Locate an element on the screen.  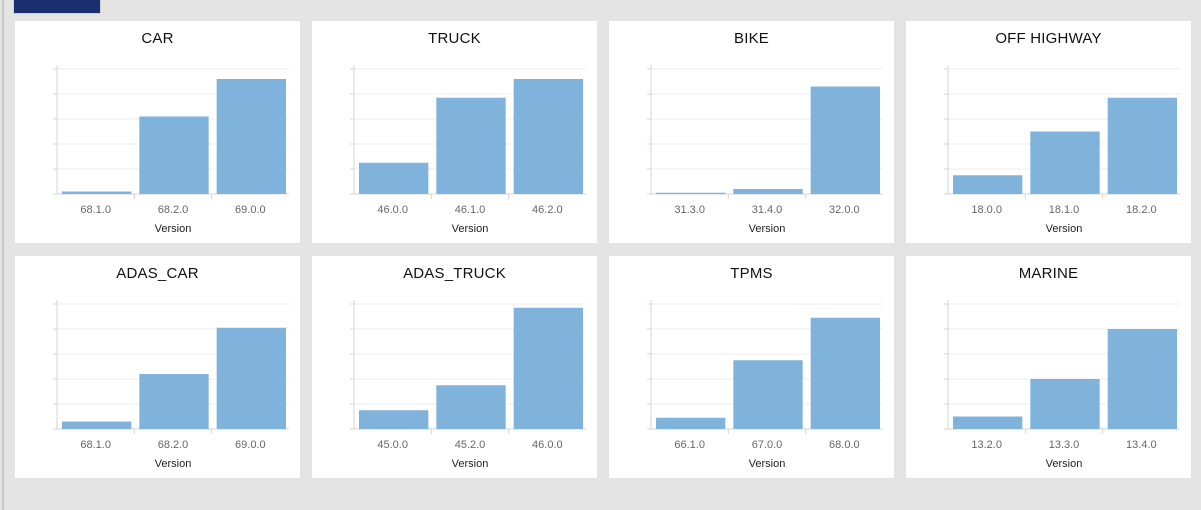
x-tick-label: 46.2.0 is located at coordinates (547, 210).